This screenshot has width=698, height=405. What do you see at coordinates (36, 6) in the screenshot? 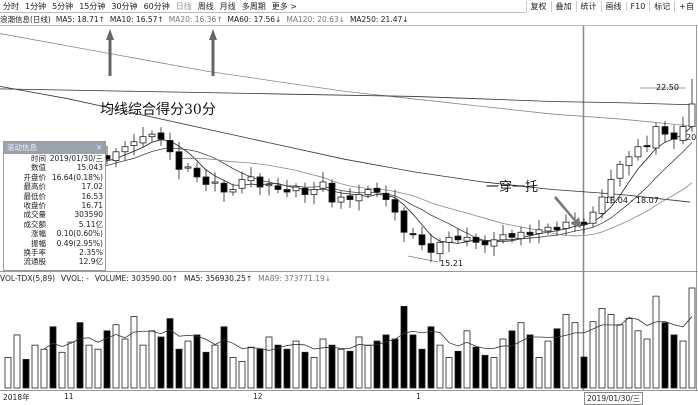
I see `period-tab: 1分钟` at bounding box center [36, 6].